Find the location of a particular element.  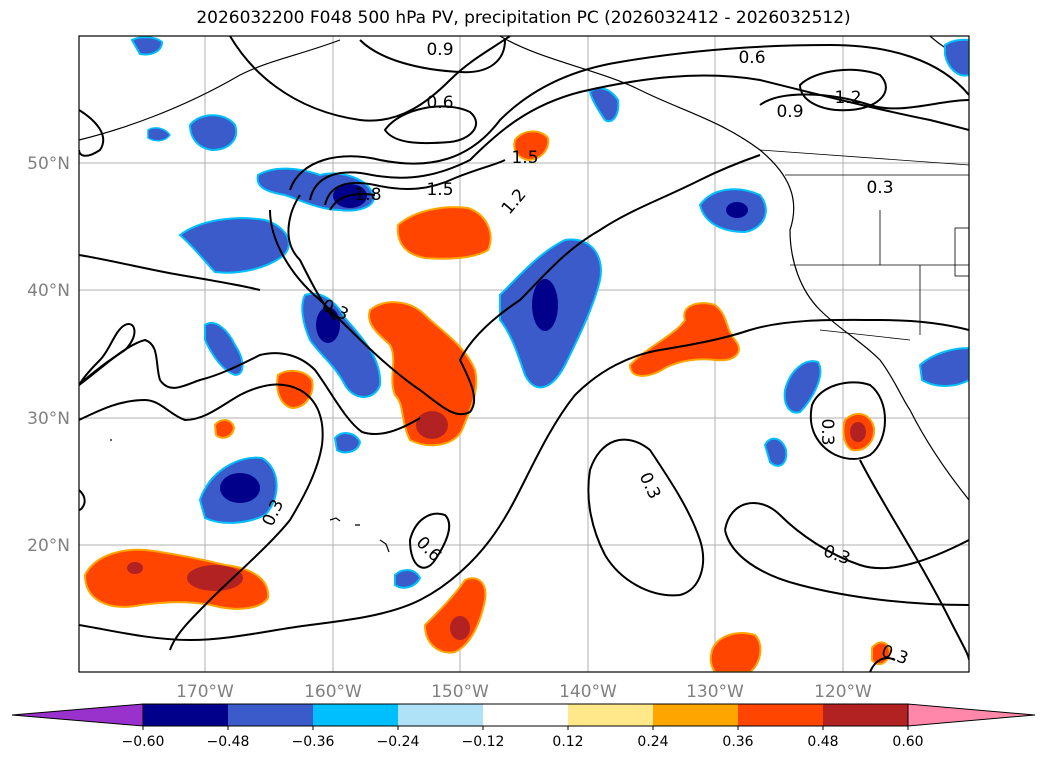

lat-label: 30°N is located at coordinates (48, 419).